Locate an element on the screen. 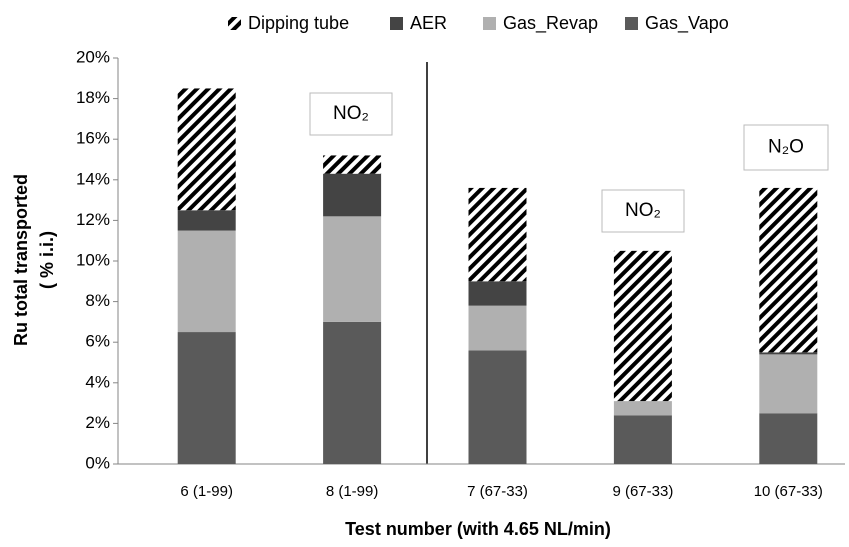 Image resolution: width=849 pixels, height=547 pixels. legend-label: Gas_Vapo is located at coordinates (687, 23).